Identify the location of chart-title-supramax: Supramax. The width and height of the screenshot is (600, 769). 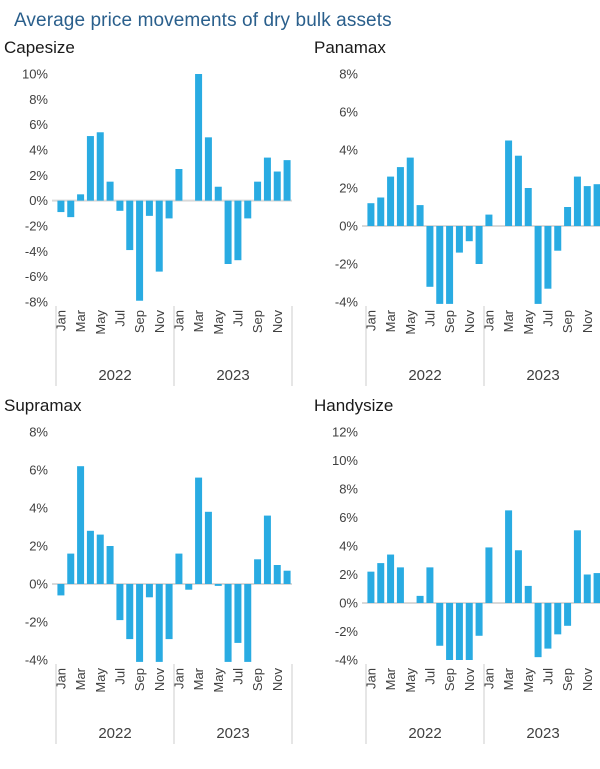
(43, 405).